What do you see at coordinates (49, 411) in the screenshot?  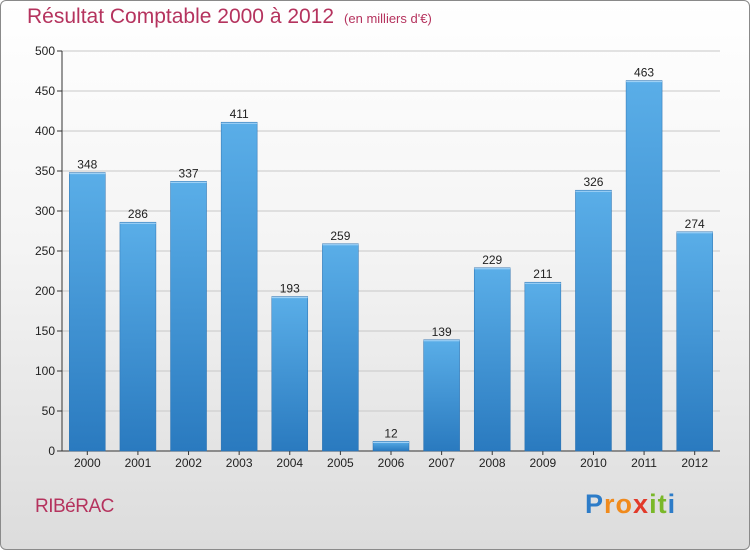 I see `y-tick-label: 50` at bounding box center [49, 411].